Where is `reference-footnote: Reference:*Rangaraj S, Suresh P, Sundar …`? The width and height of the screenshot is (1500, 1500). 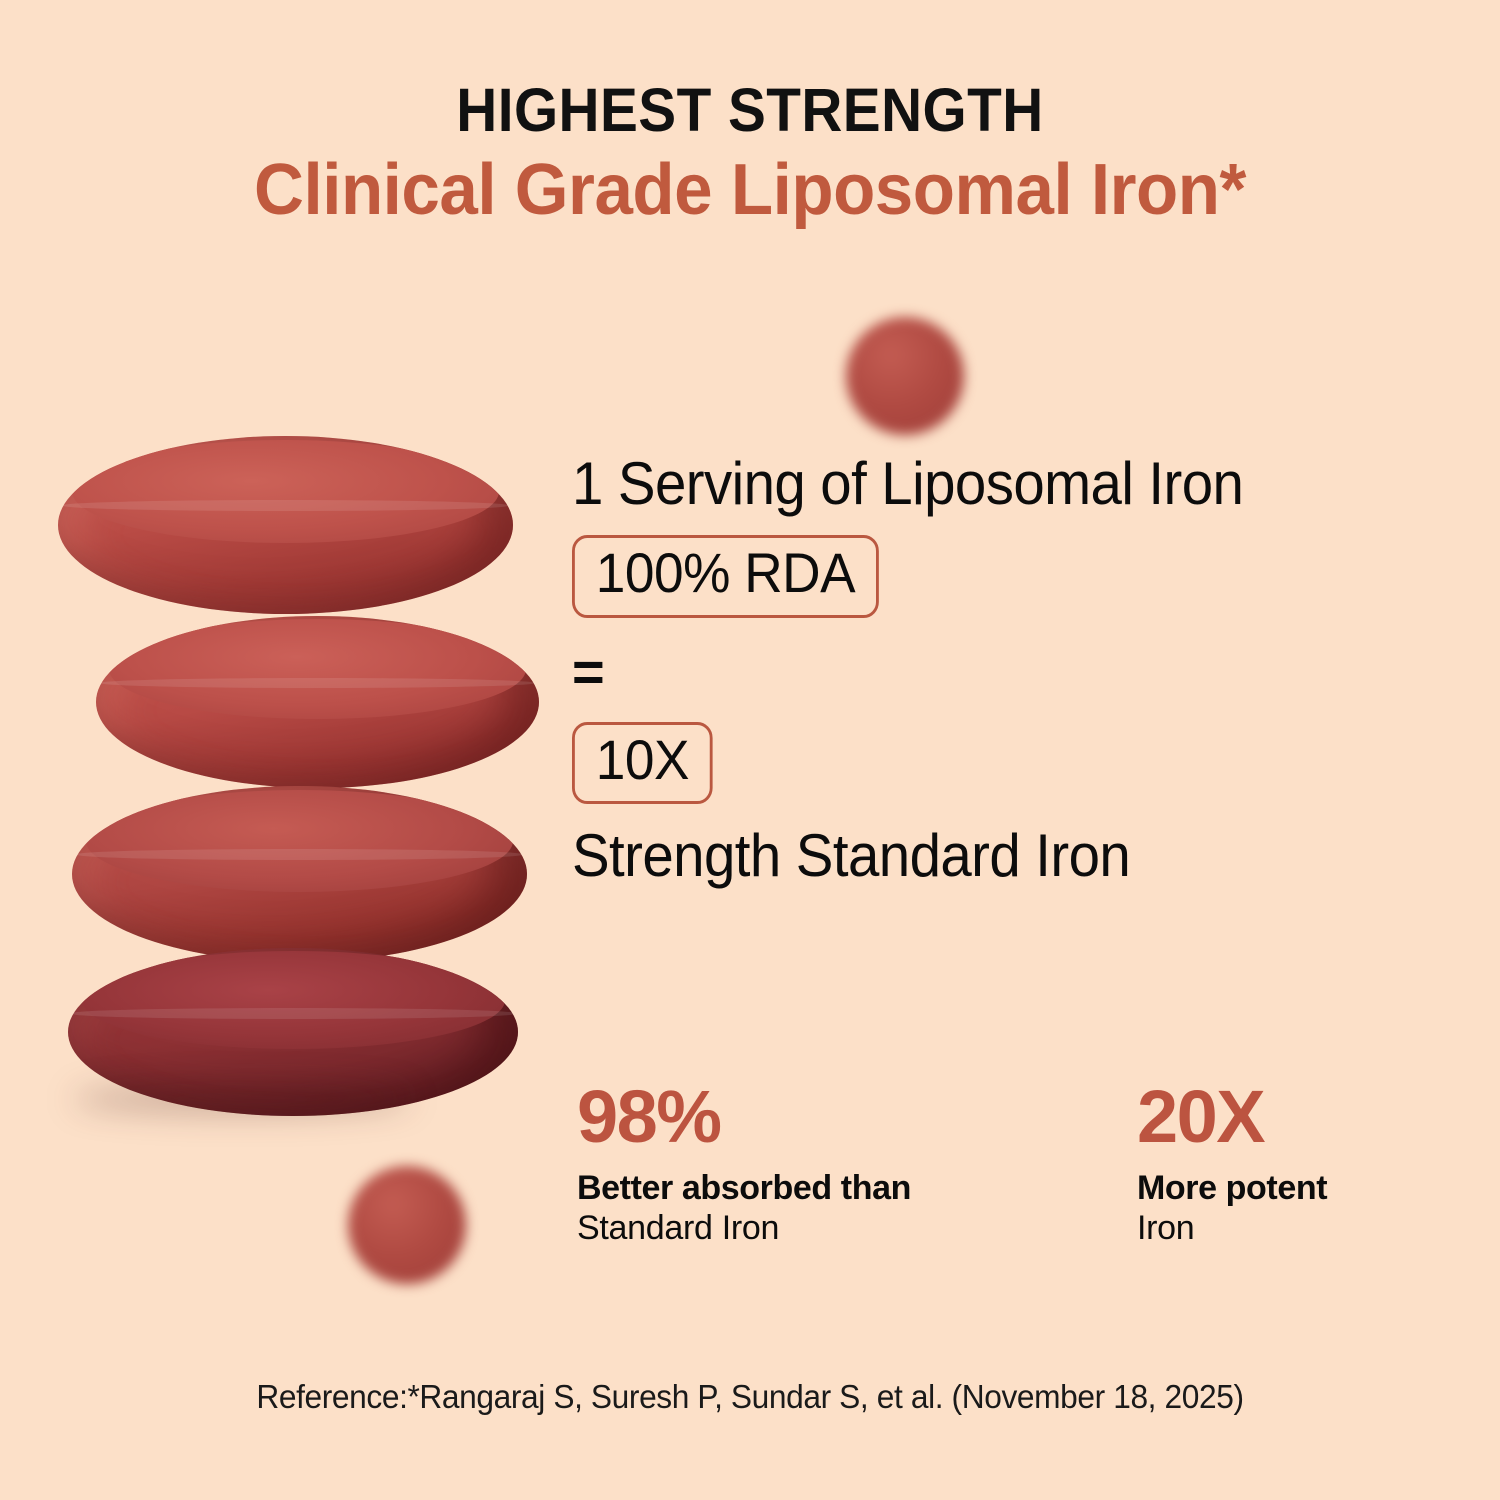
reference-footnote: Reference:*Rangaraj S, Suresh P, Sundar … is located at coordinates (750, 1396).